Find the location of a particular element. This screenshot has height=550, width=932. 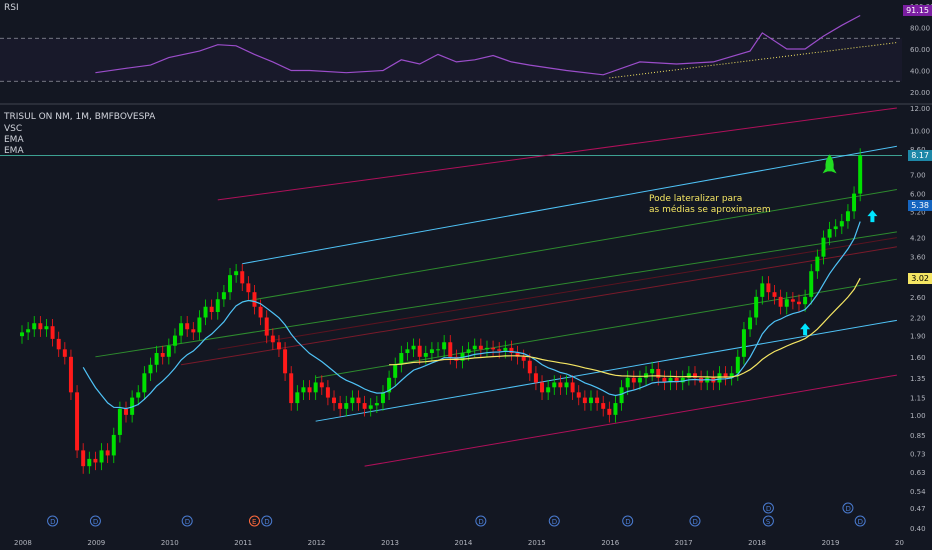

price-tick-label: 10.00 is located at coordinates (920, 132).